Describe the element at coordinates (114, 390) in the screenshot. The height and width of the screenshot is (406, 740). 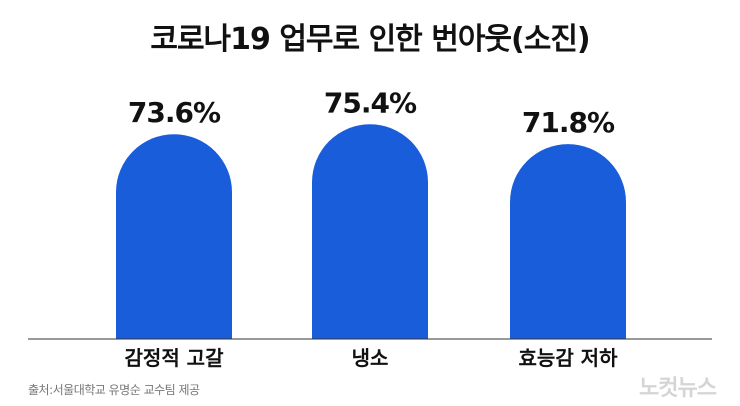
I see `source-credit: 출처:서울대학교 유명순 교수팀 제공` at that location.